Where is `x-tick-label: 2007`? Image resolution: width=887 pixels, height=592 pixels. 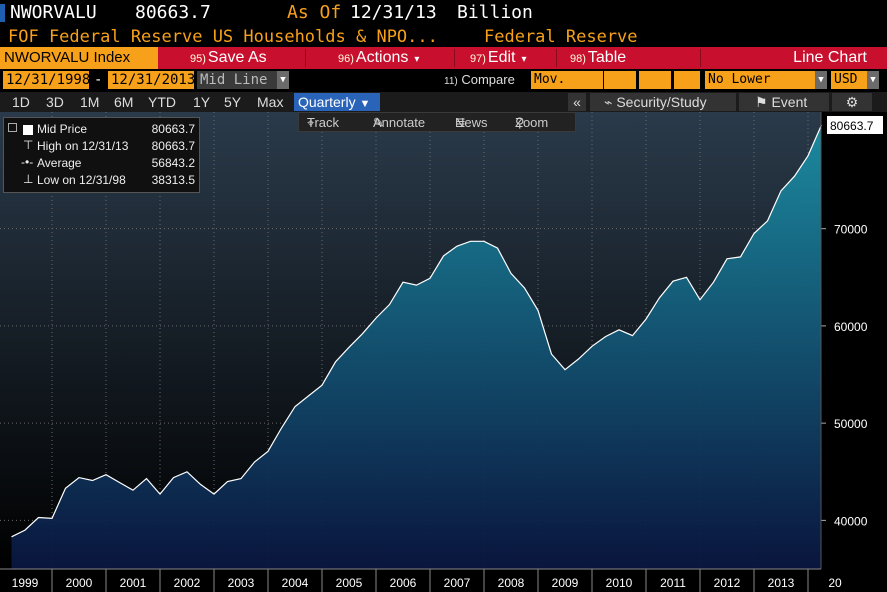 x-tick-label: 2007 is located at coordinates (457, 583).